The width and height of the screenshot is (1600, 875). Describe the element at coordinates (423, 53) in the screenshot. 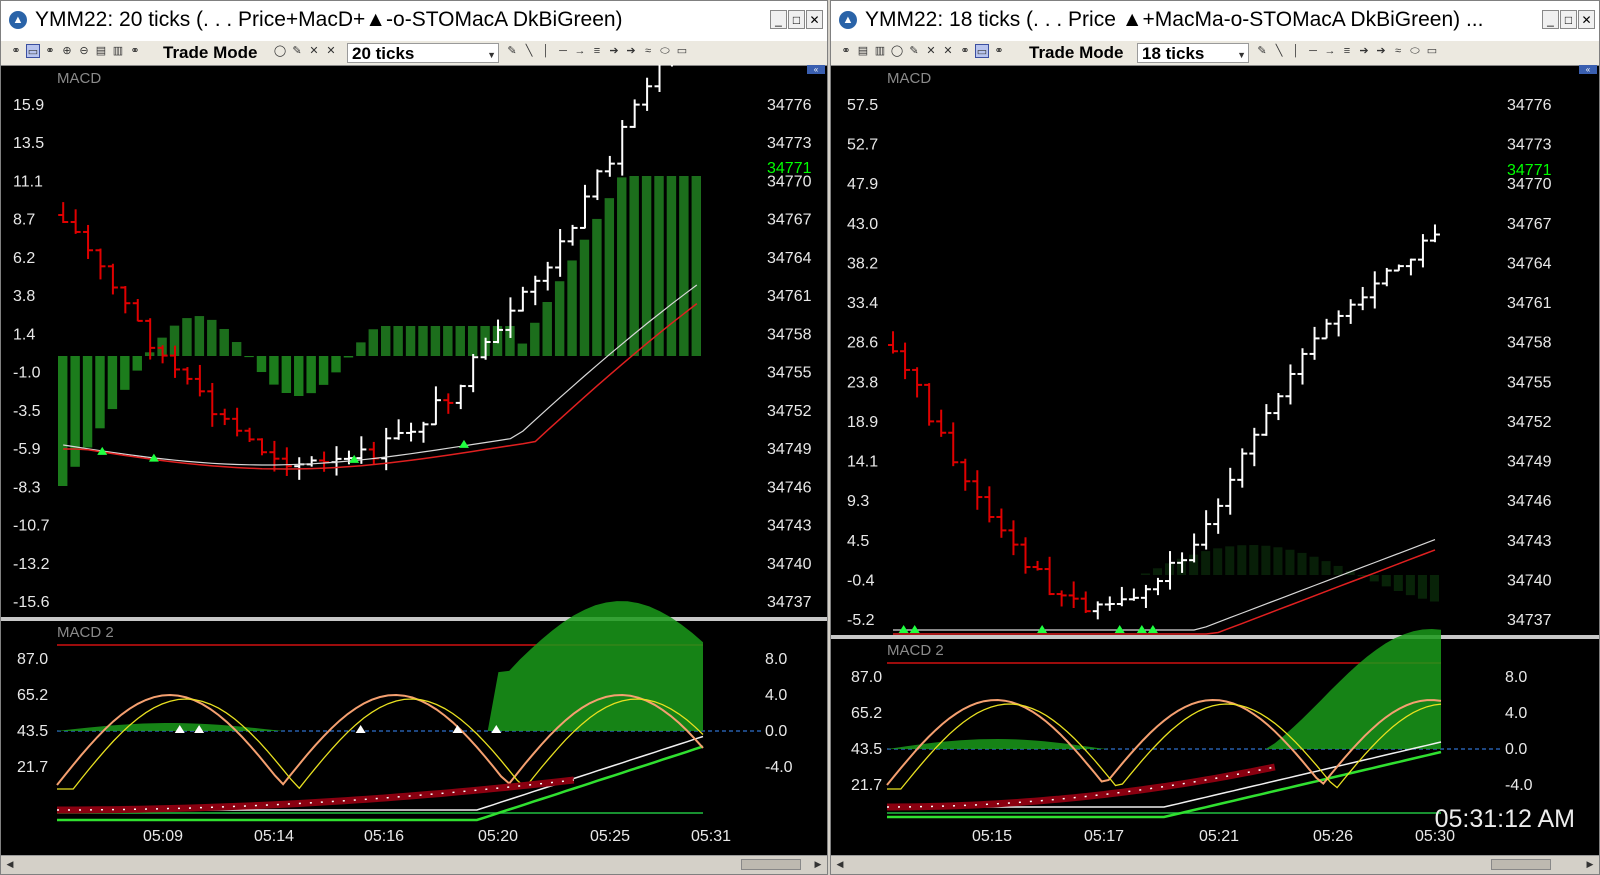

I see `interval-select: 20 ticks ▼` at that location.